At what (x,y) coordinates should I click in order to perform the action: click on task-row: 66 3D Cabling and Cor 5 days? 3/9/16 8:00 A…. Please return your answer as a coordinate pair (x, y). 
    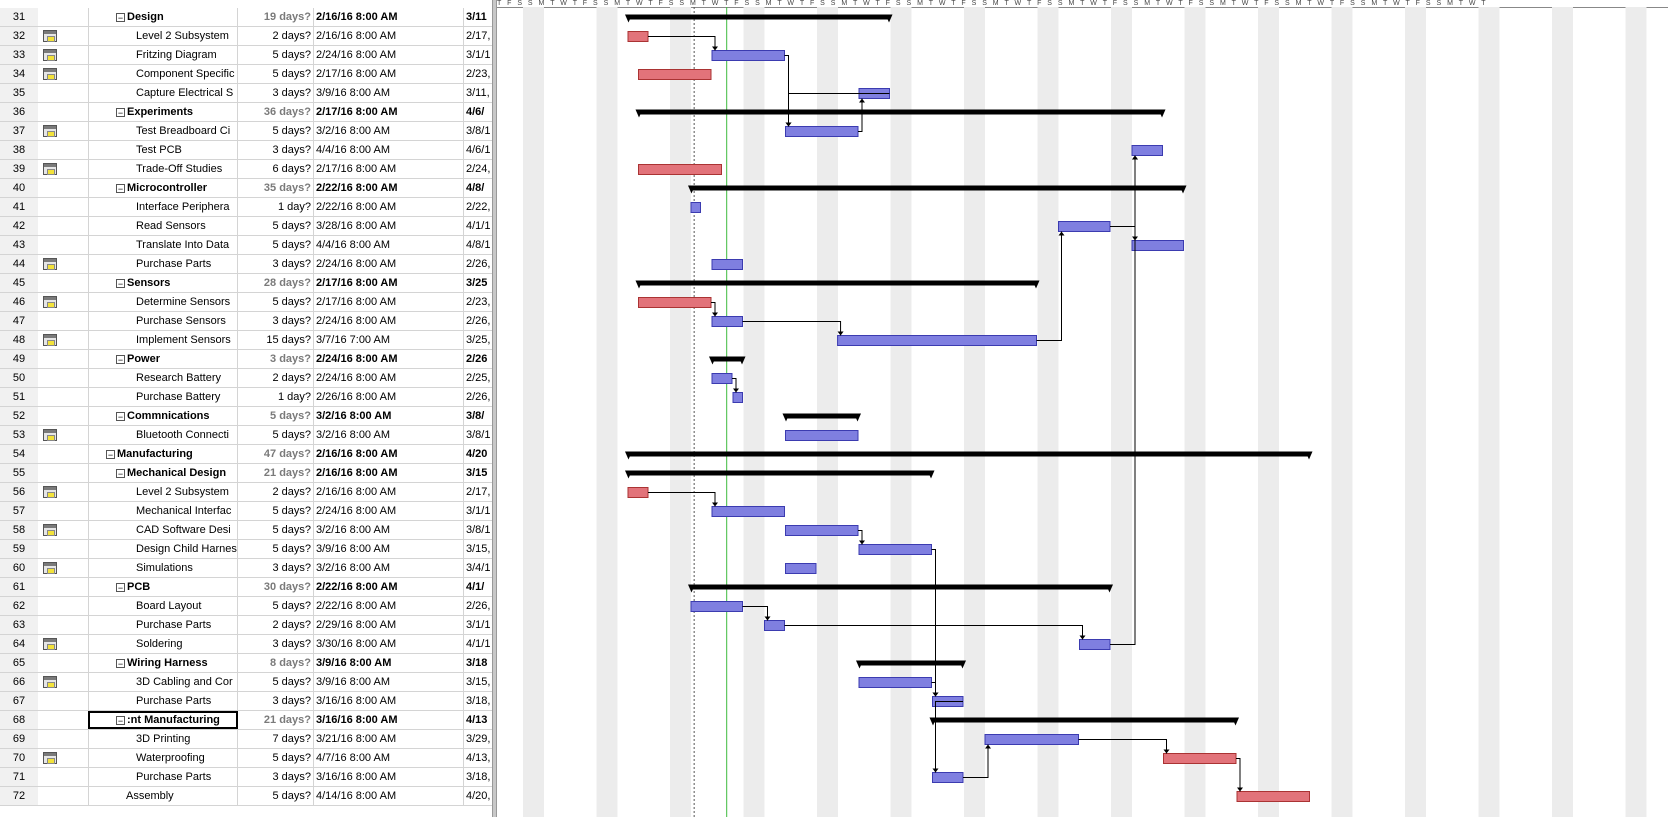
    Looking at the image, I should click on (246, 682).